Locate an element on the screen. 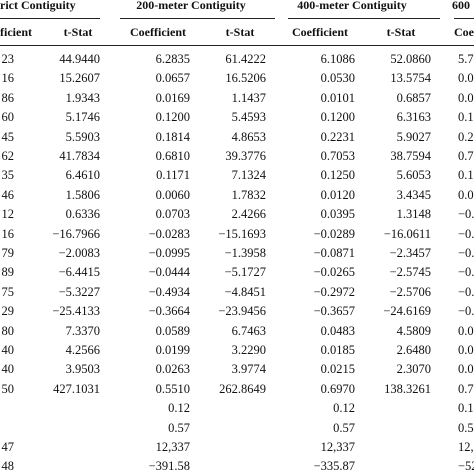  cell: −335.87 is located at coordinates (334, 466).